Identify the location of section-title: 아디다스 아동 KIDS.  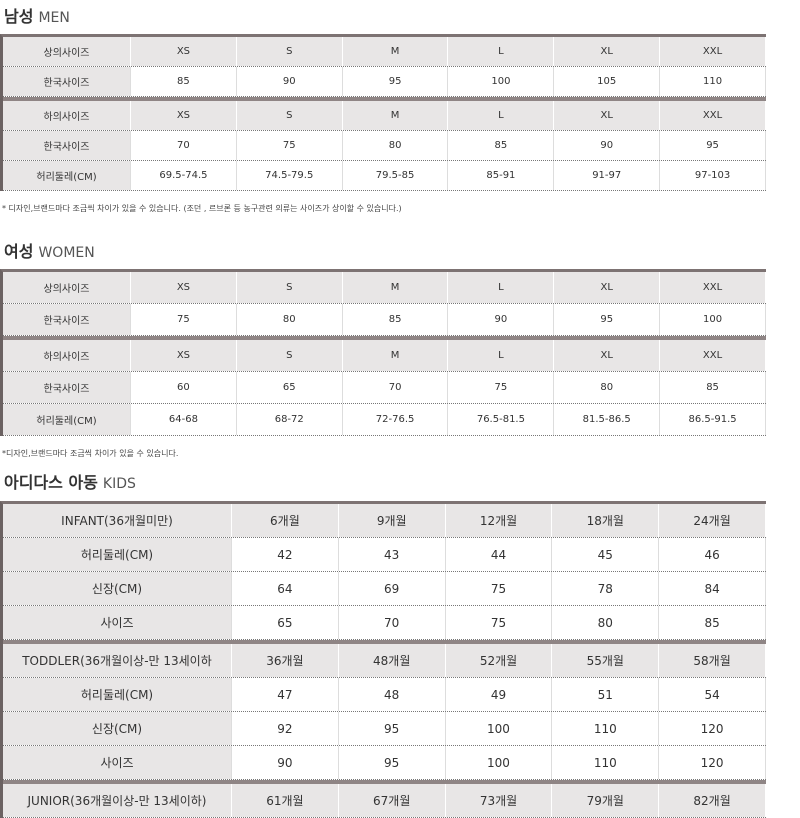
(383, 483).